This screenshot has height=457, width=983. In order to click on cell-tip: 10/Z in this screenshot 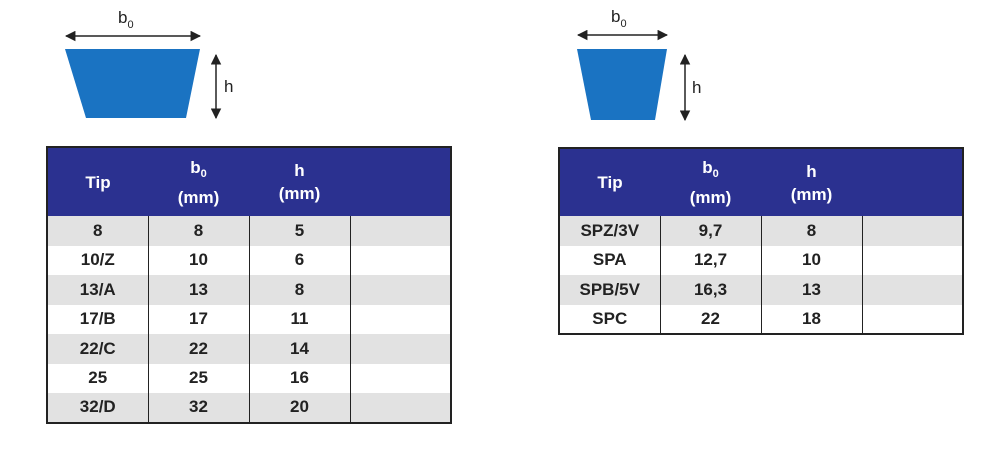, I will do `click(97, 260)`.